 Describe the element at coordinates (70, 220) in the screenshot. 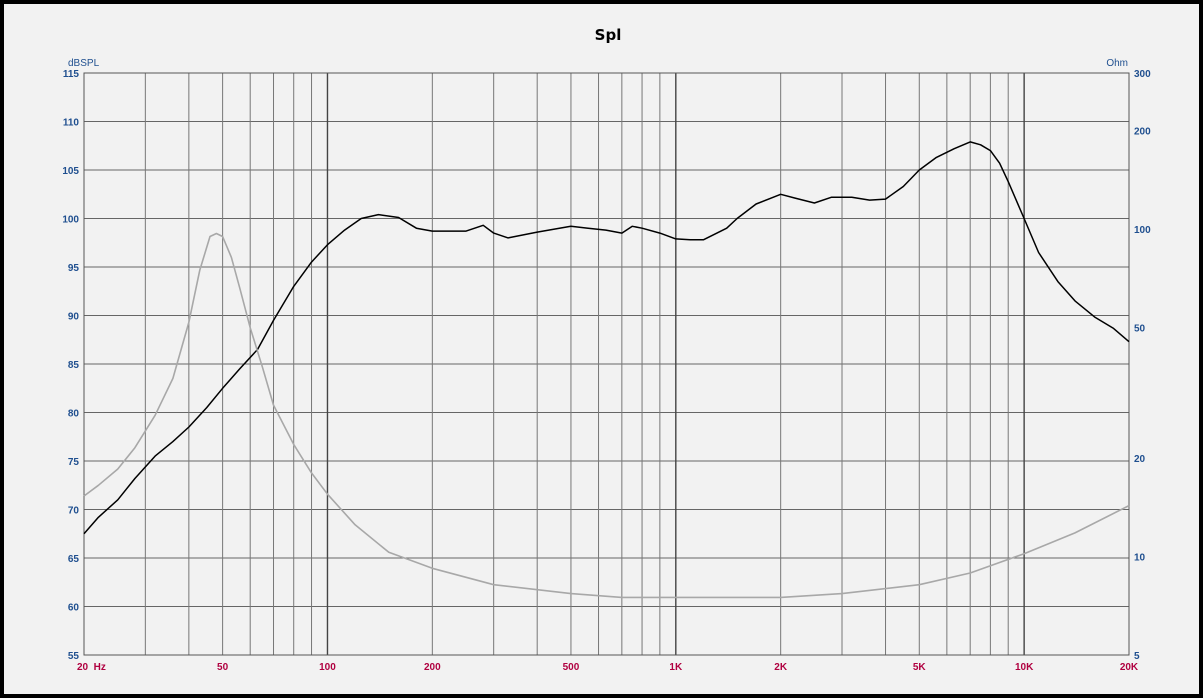

I see `left-tick-label: 100` at that location.